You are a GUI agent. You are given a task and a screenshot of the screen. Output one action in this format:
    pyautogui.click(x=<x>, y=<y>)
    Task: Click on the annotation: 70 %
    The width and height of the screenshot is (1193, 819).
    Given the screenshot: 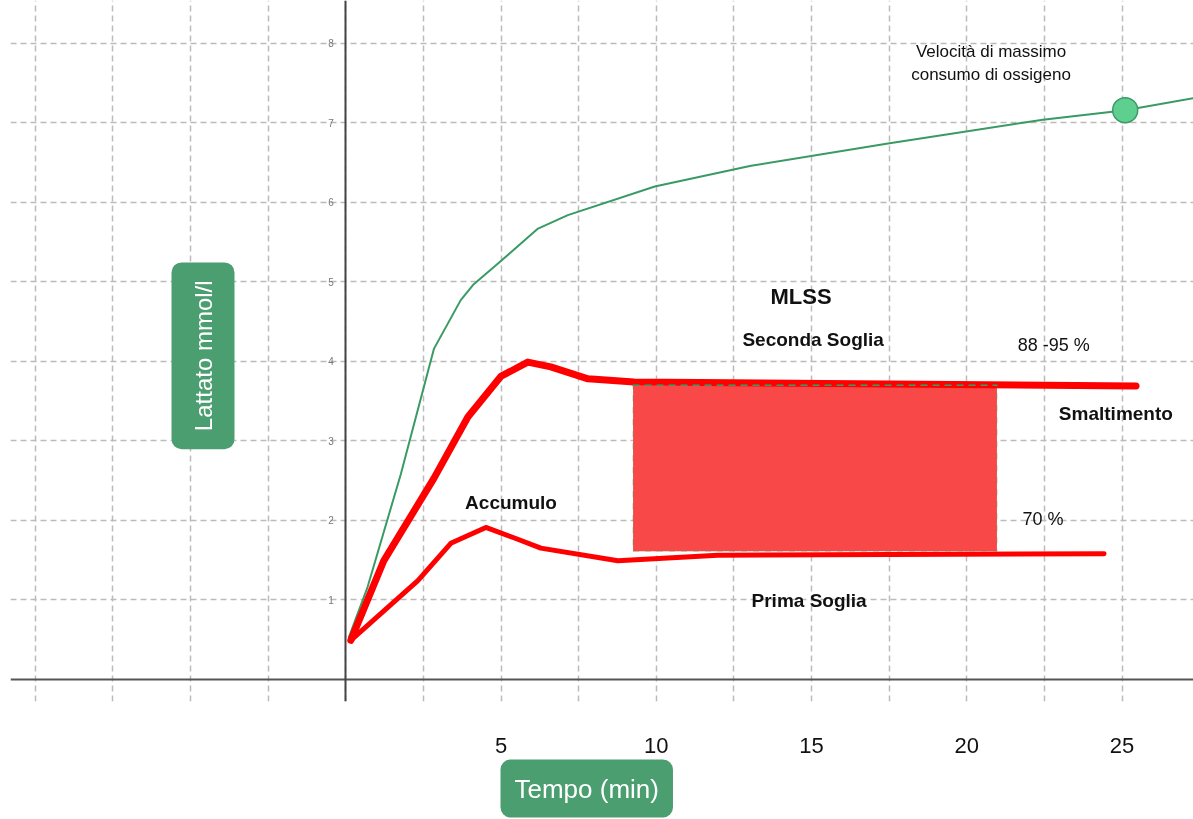 What is the action you would take?
    pyautogui.click(x=1043, y=518)
    